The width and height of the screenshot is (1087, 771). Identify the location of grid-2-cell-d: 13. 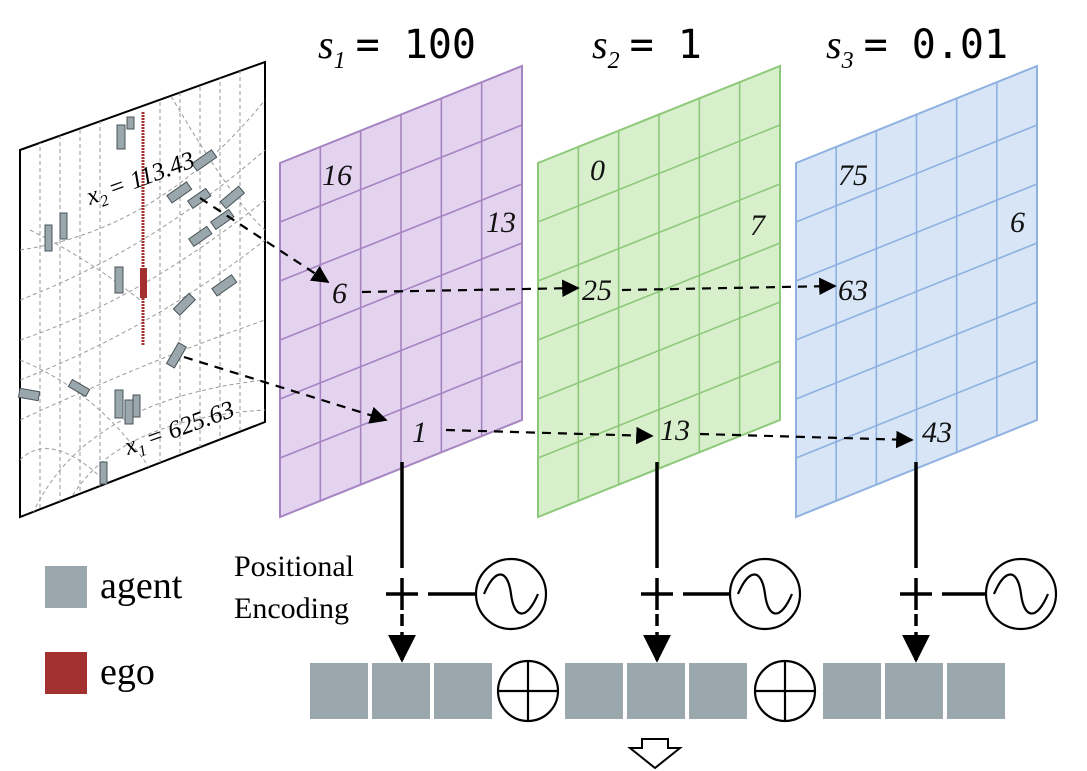
(675, 430).